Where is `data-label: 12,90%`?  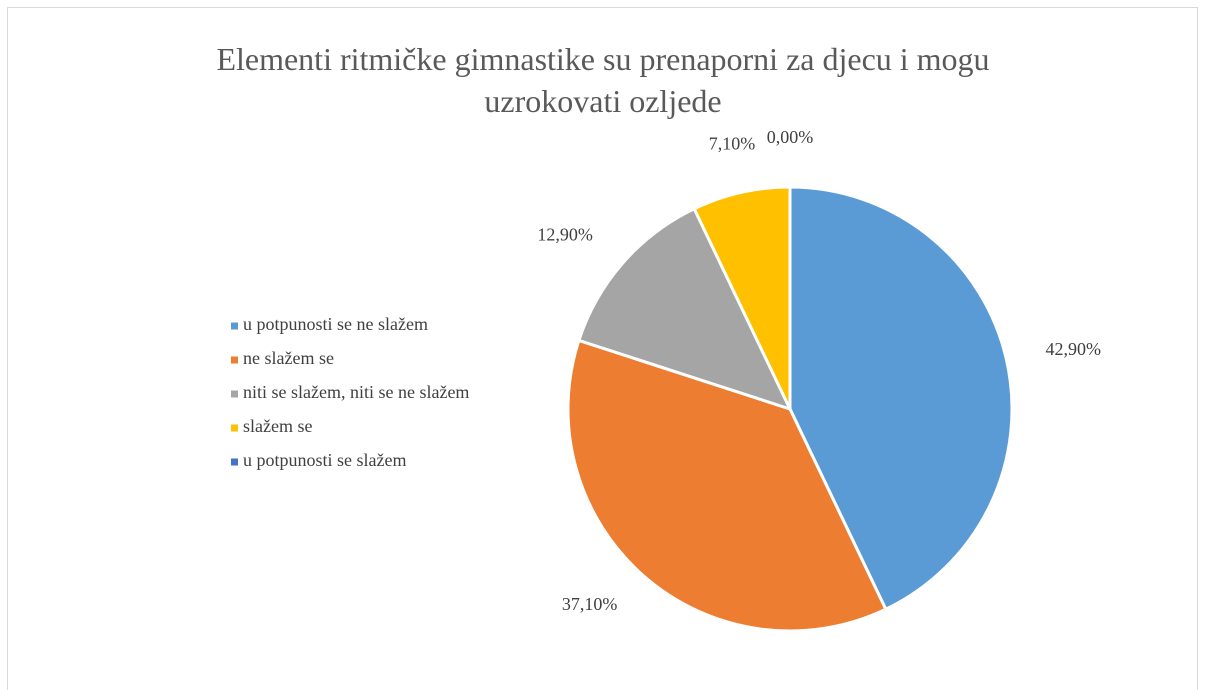 data-label: 12,90% is located at coordinates (565, 234).